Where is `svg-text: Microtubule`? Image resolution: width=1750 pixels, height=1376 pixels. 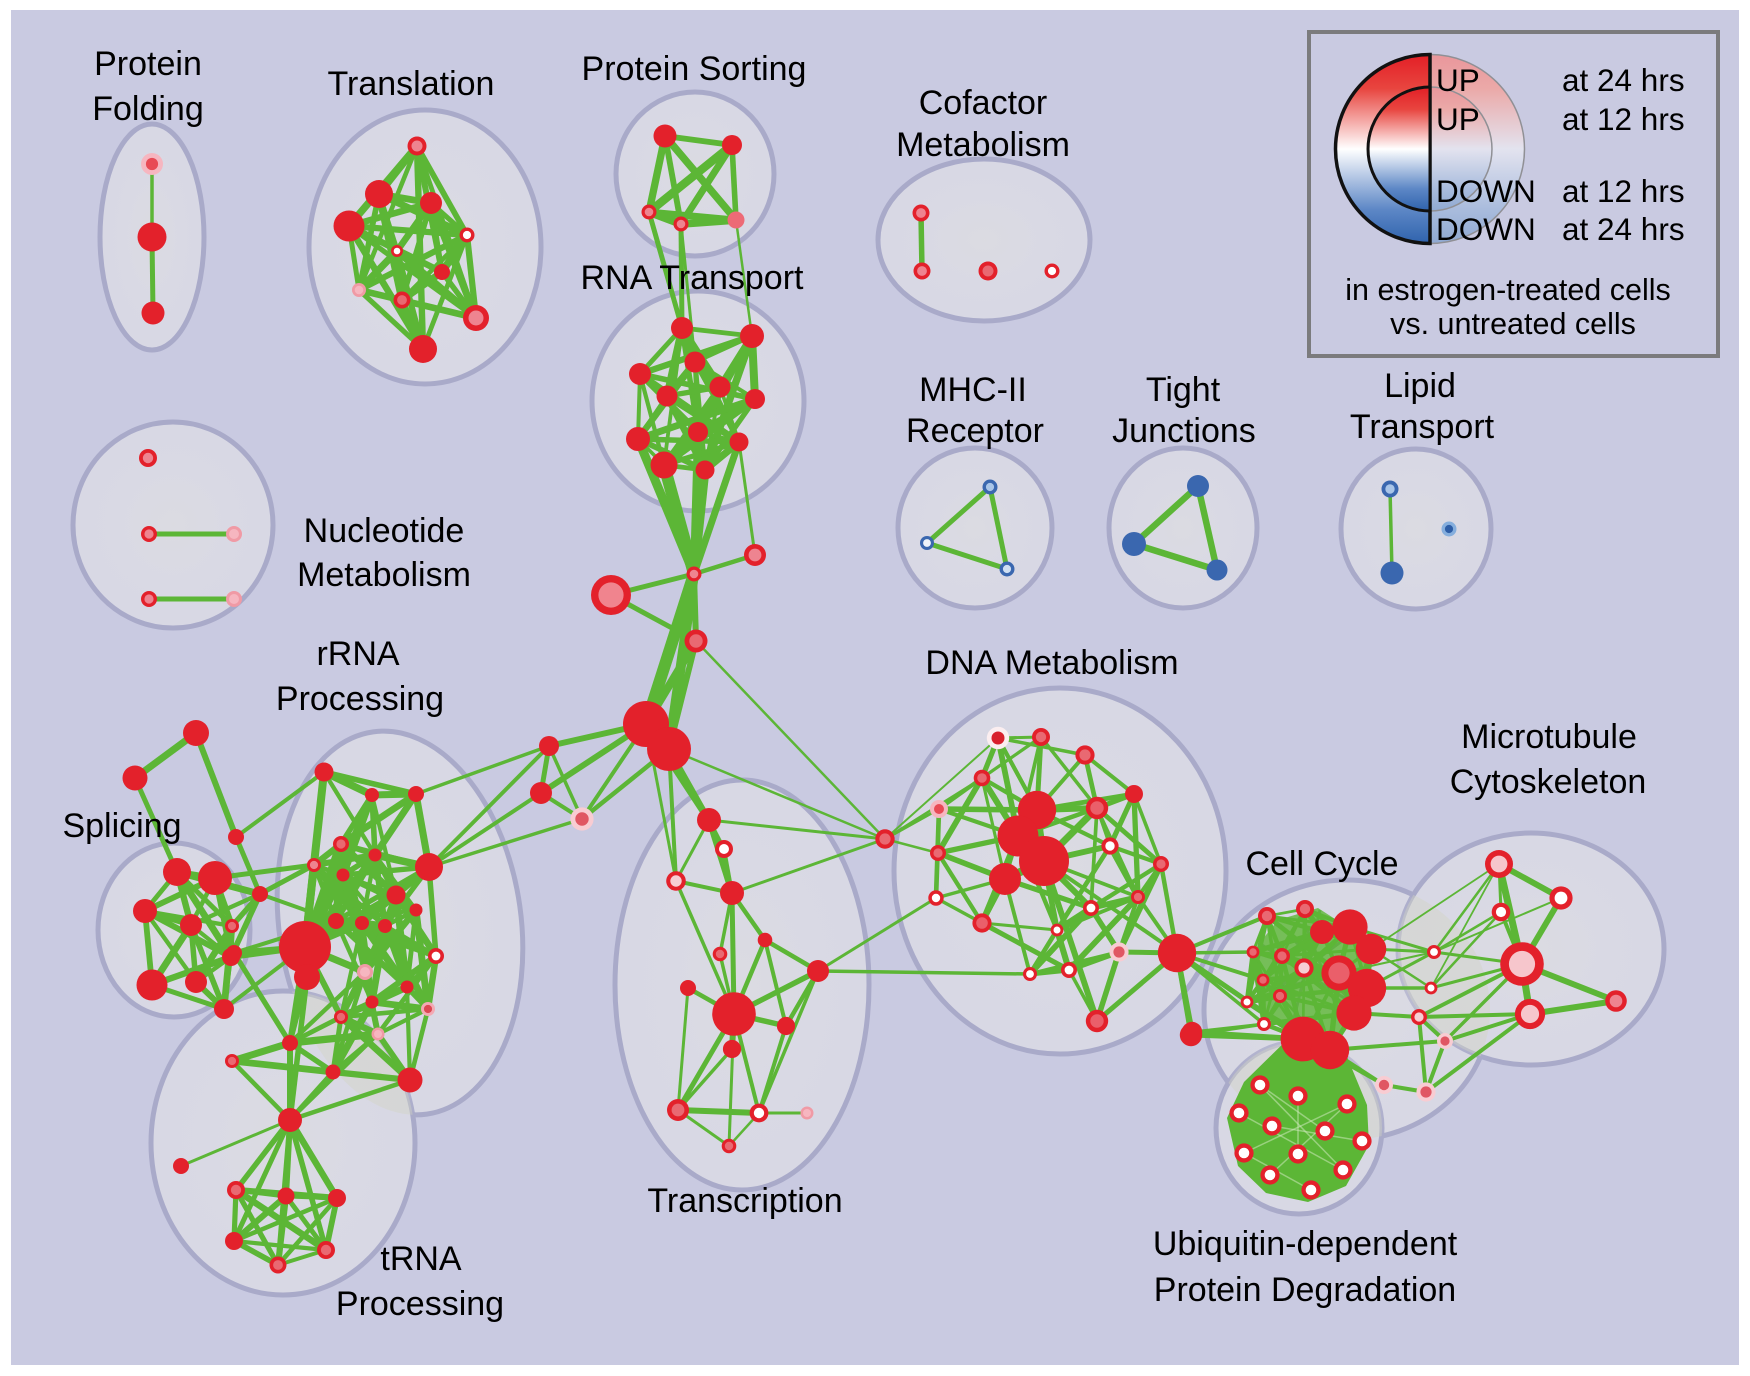
svg-text: Microtubule is located at coordinates (1549, 737).